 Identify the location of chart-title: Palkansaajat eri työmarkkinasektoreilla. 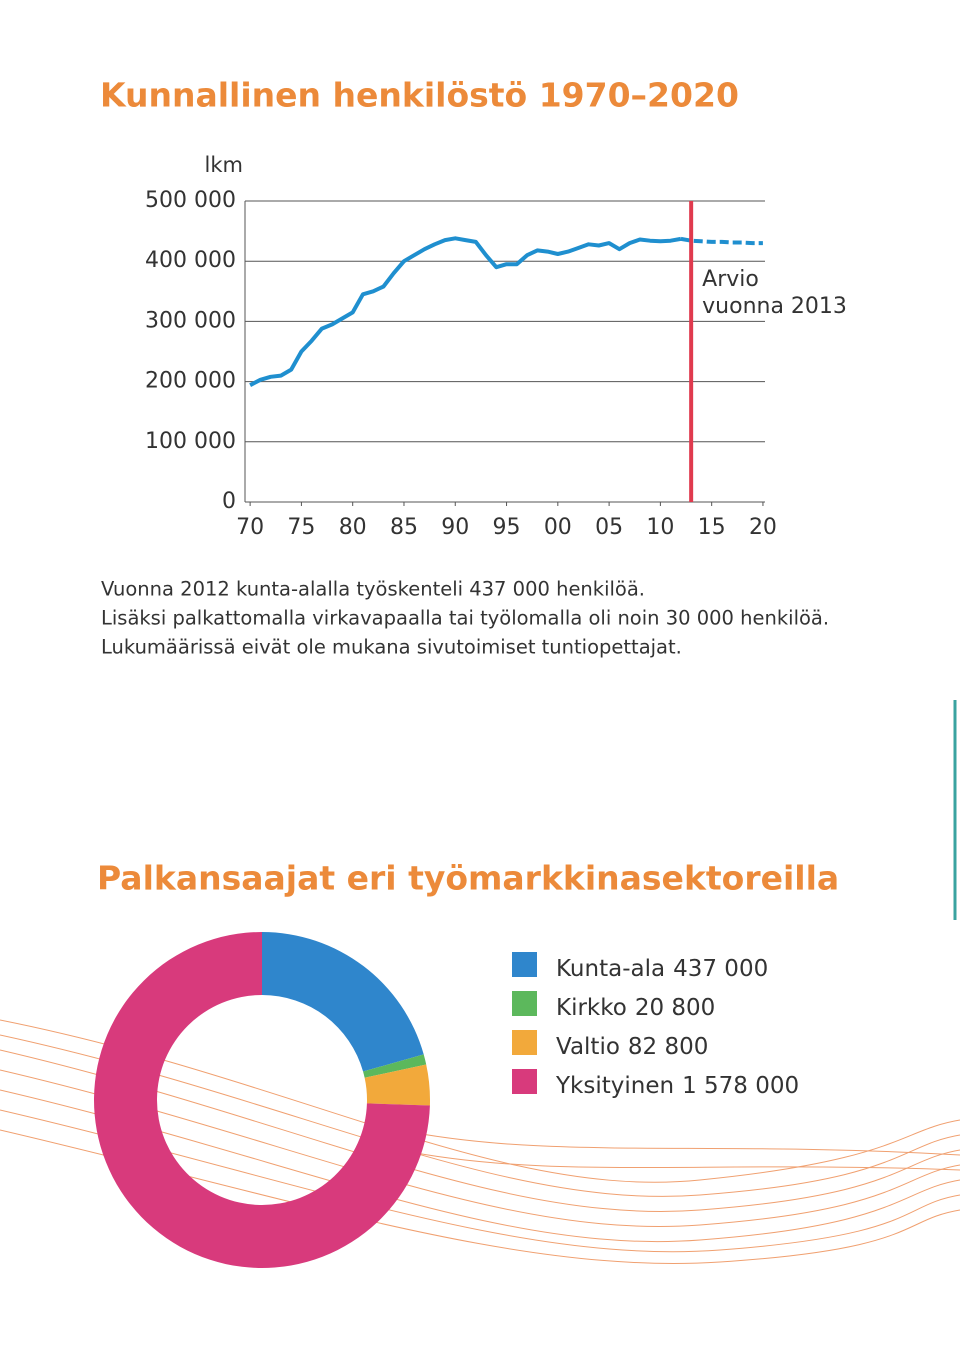
(468, 878).